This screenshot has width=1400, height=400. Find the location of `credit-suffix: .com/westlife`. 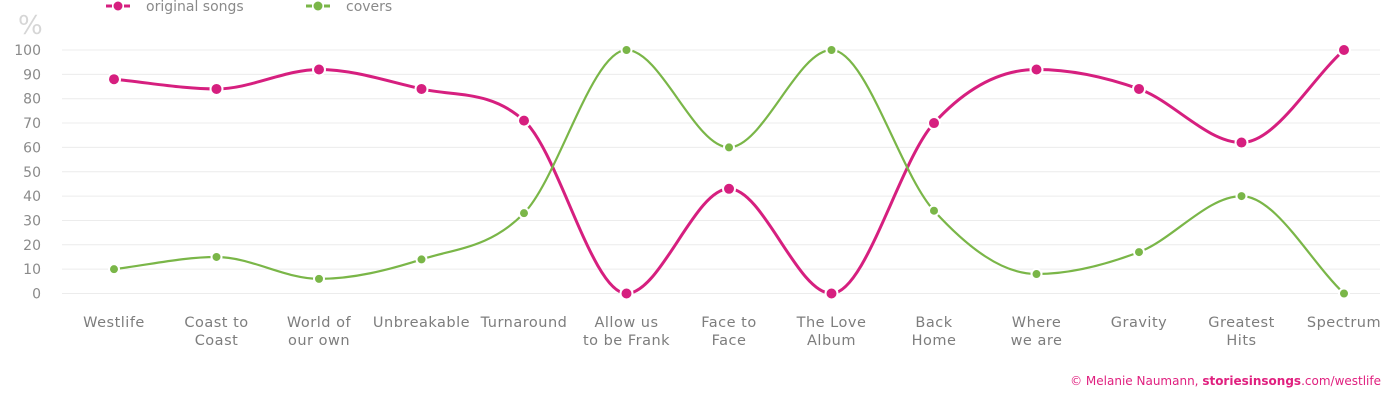

credit-suffix: .com/westlife is located at coordinates (1341, 381).